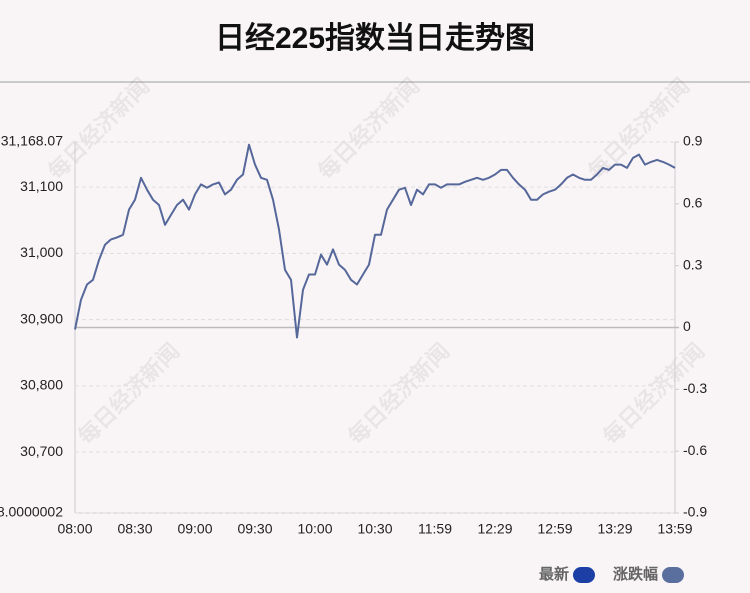  I want to click on x-tick-label: 10:30, so click(374, 529).